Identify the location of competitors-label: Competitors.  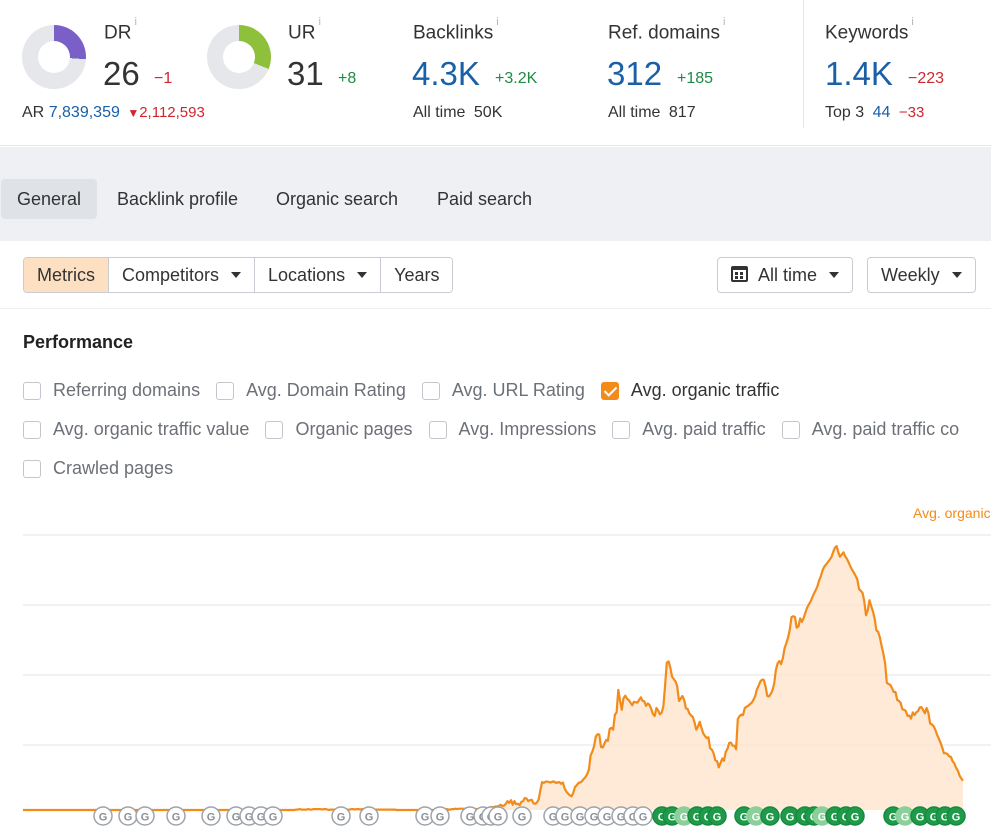
(171, 275).